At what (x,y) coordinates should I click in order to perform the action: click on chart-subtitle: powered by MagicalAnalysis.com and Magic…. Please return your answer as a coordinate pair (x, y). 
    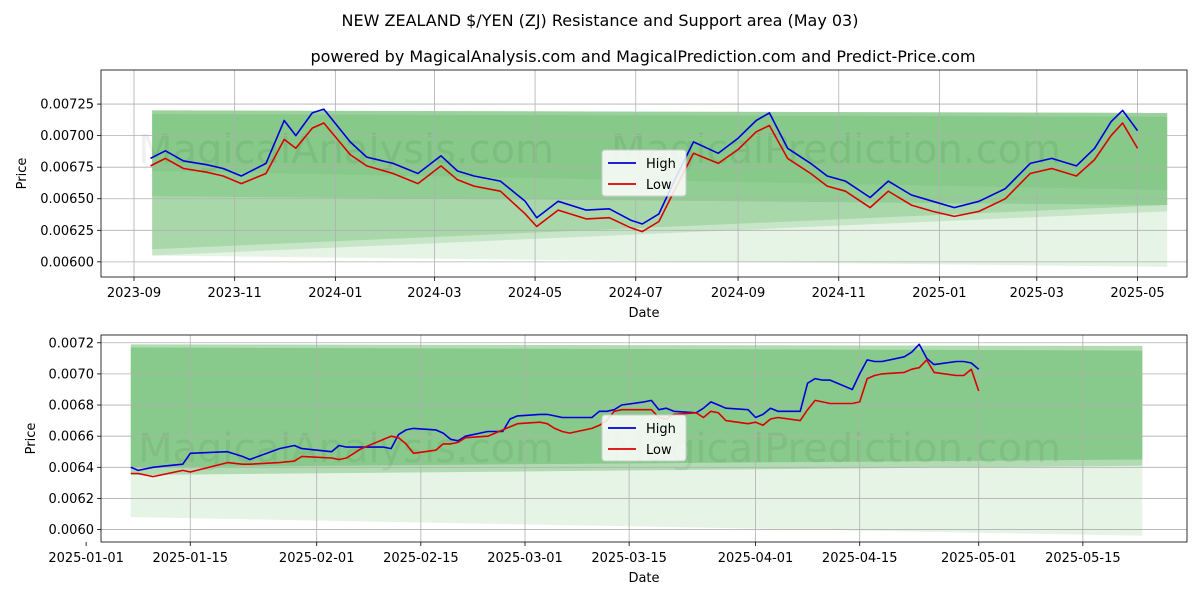
    Looking at the image, I should click on (642, 56).